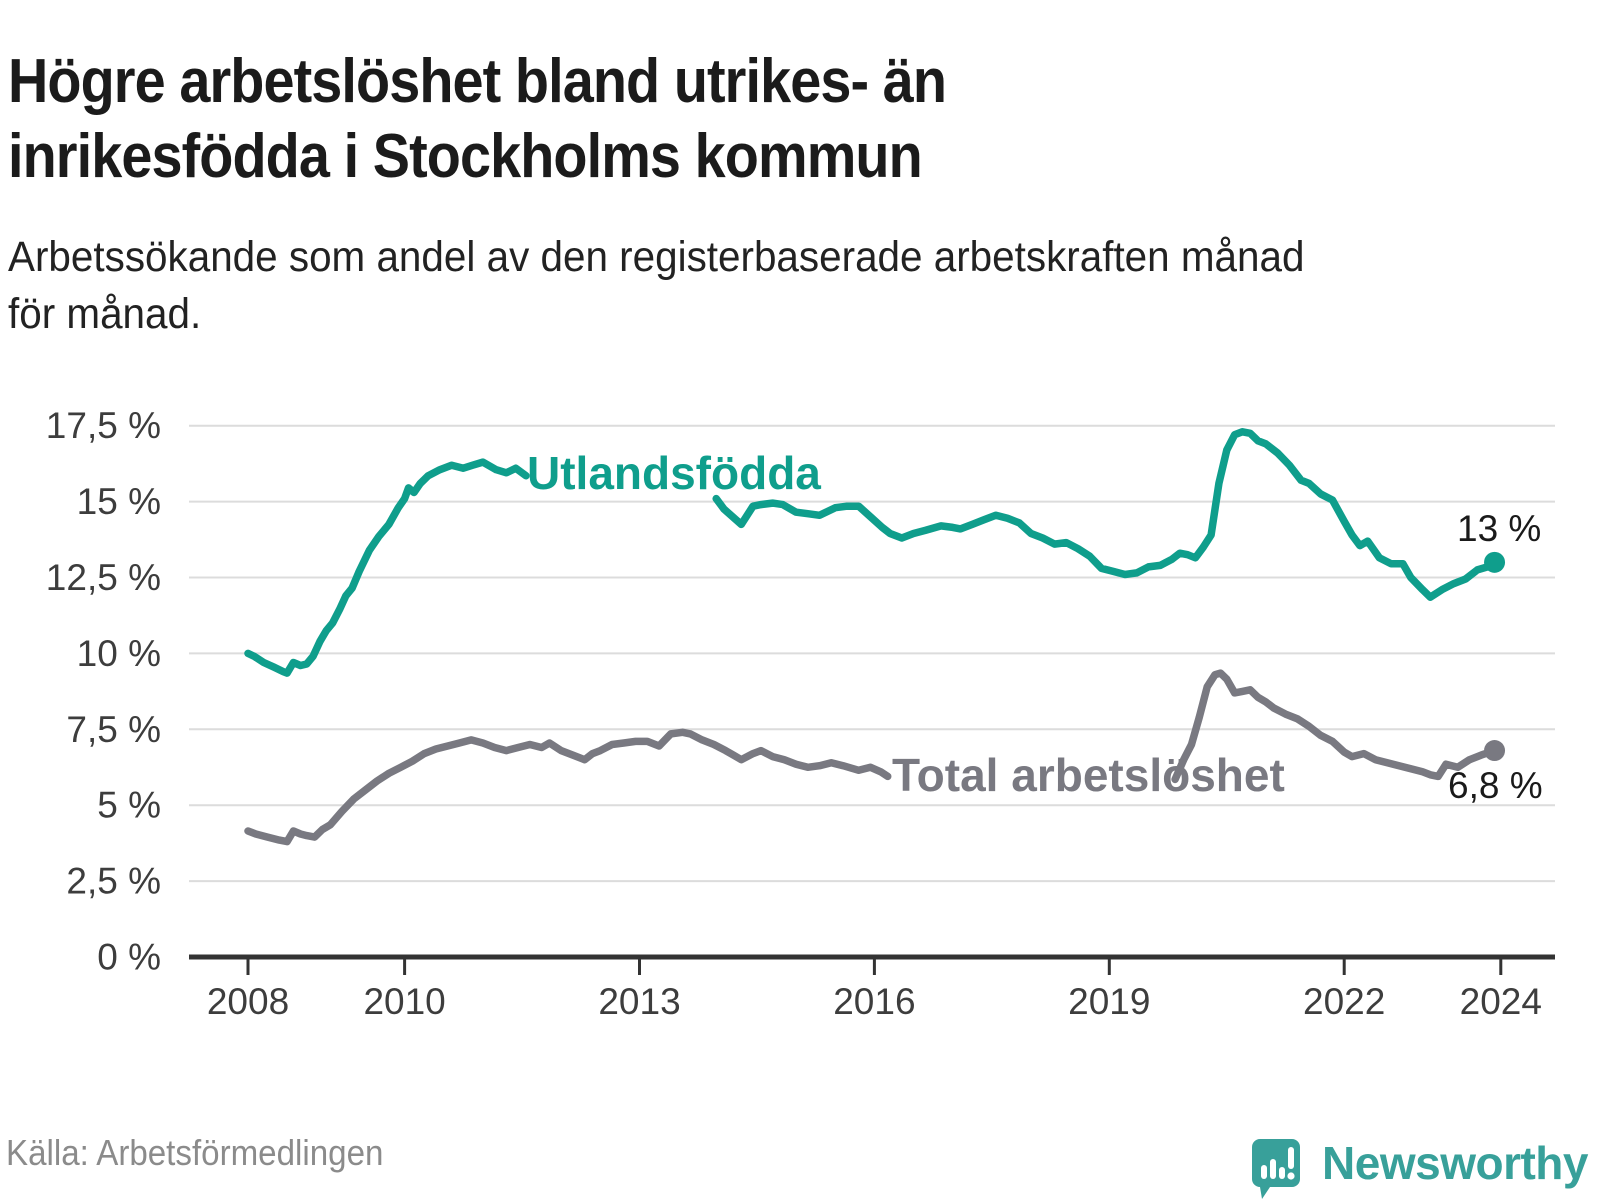 The height and width of the screenshot is (1200, 1600). What do you see at coordinates (248, 1001) in the screenshot?
I see `x-axis-tick-label-2008: 2008` at bounding box center [248, 1001].